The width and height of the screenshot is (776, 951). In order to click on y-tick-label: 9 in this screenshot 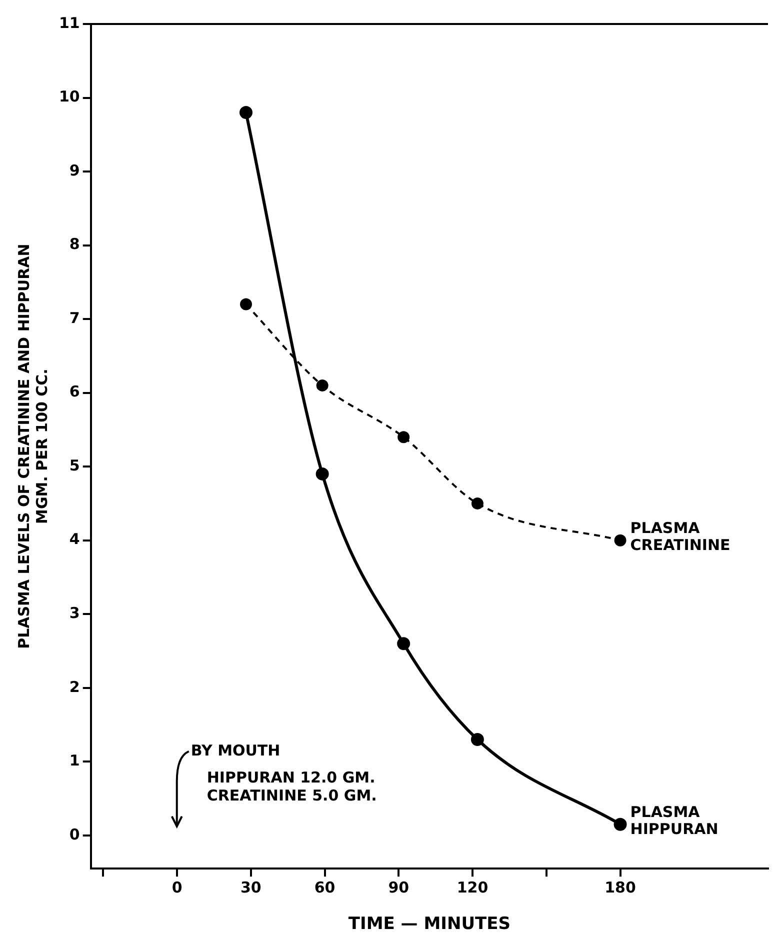, I will do `click(74, 170)`.